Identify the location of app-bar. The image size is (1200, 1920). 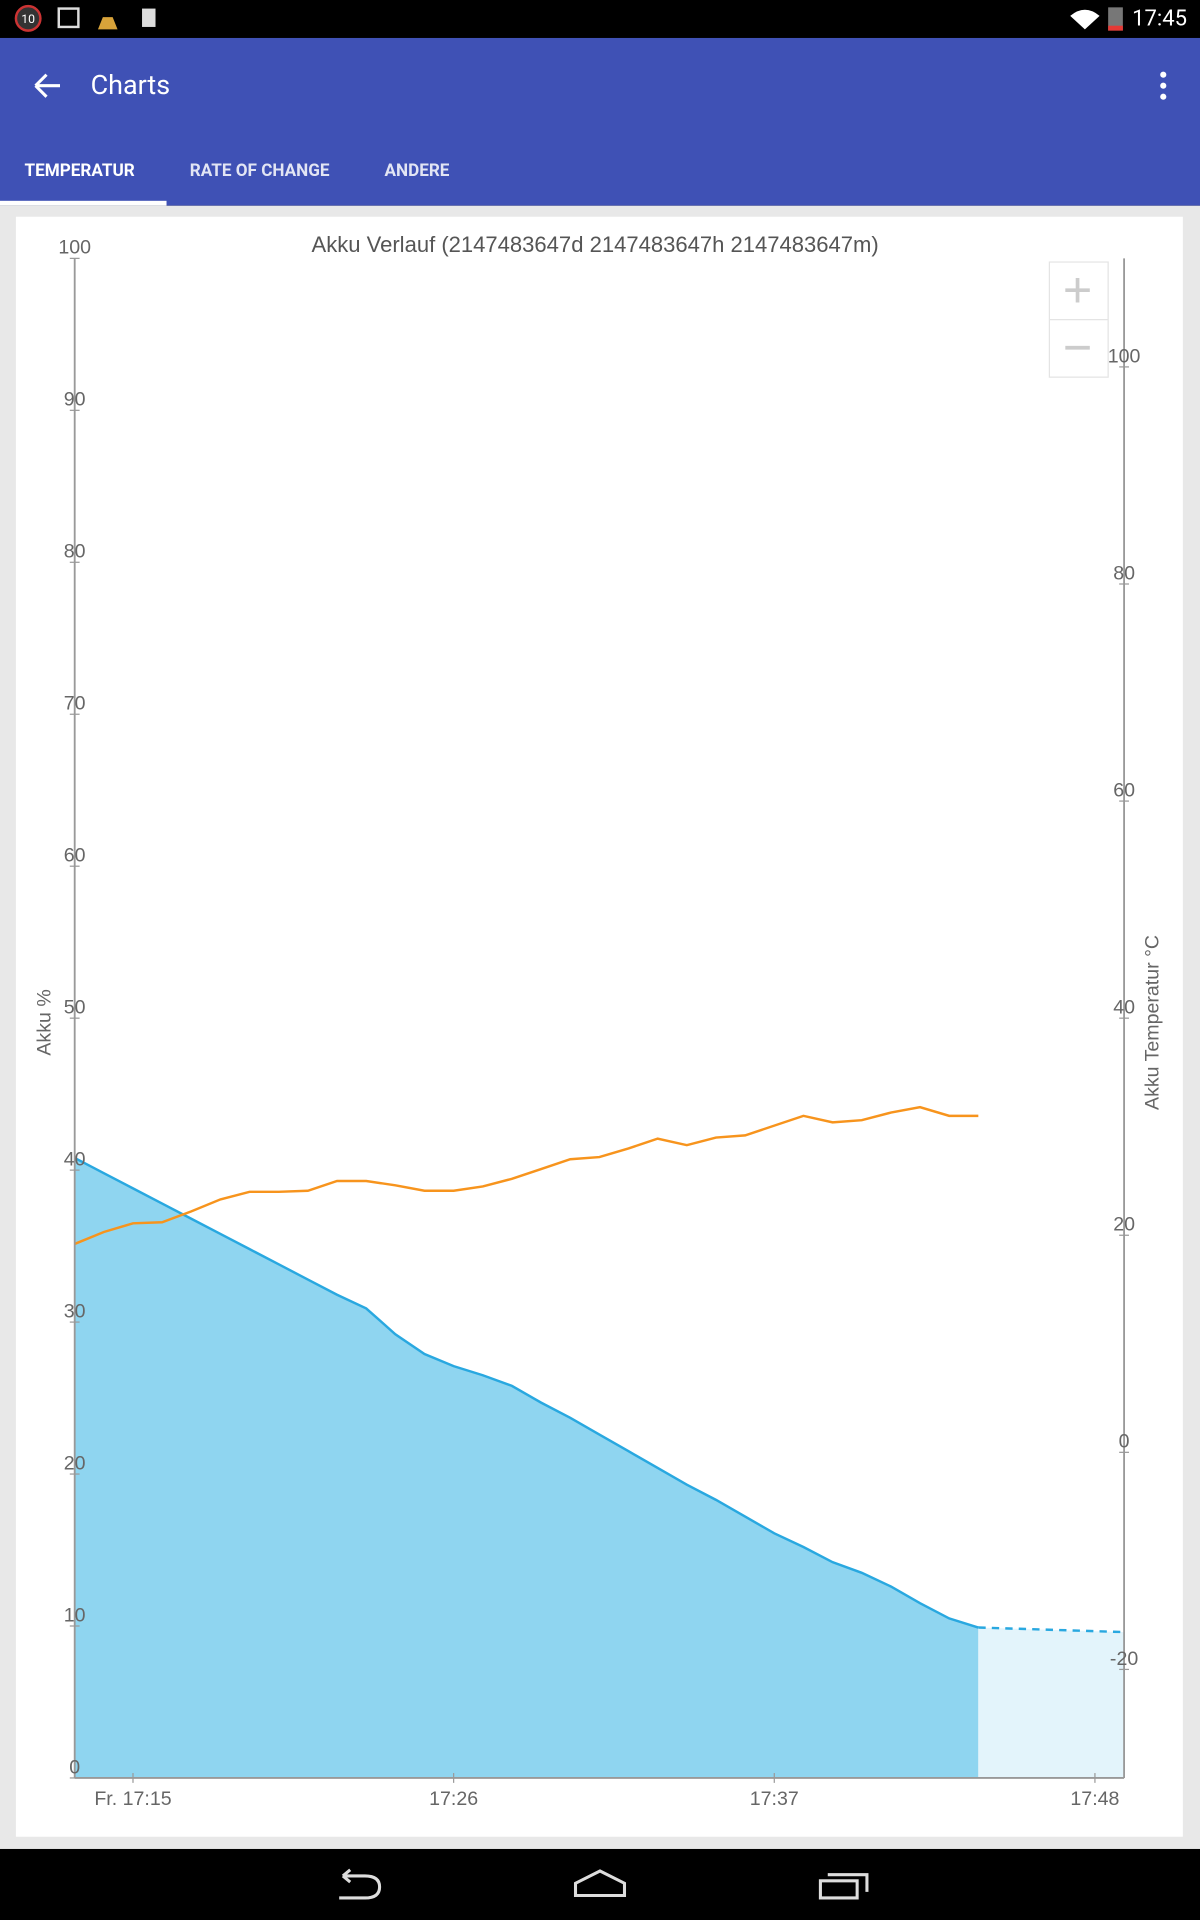
(600, 121).